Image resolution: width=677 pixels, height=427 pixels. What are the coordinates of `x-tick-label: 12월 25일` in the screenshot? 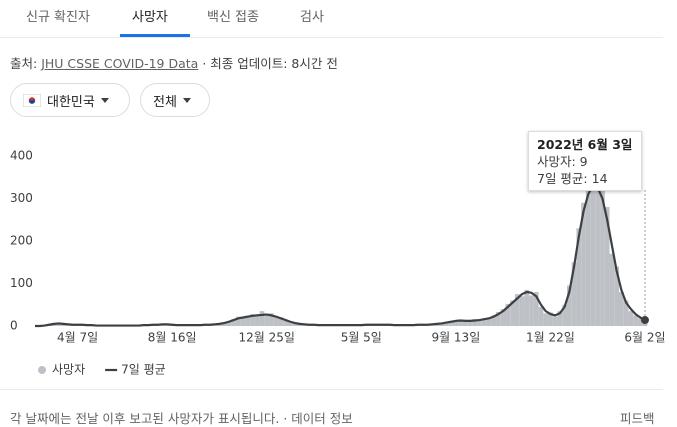 It's located at (266, 338).